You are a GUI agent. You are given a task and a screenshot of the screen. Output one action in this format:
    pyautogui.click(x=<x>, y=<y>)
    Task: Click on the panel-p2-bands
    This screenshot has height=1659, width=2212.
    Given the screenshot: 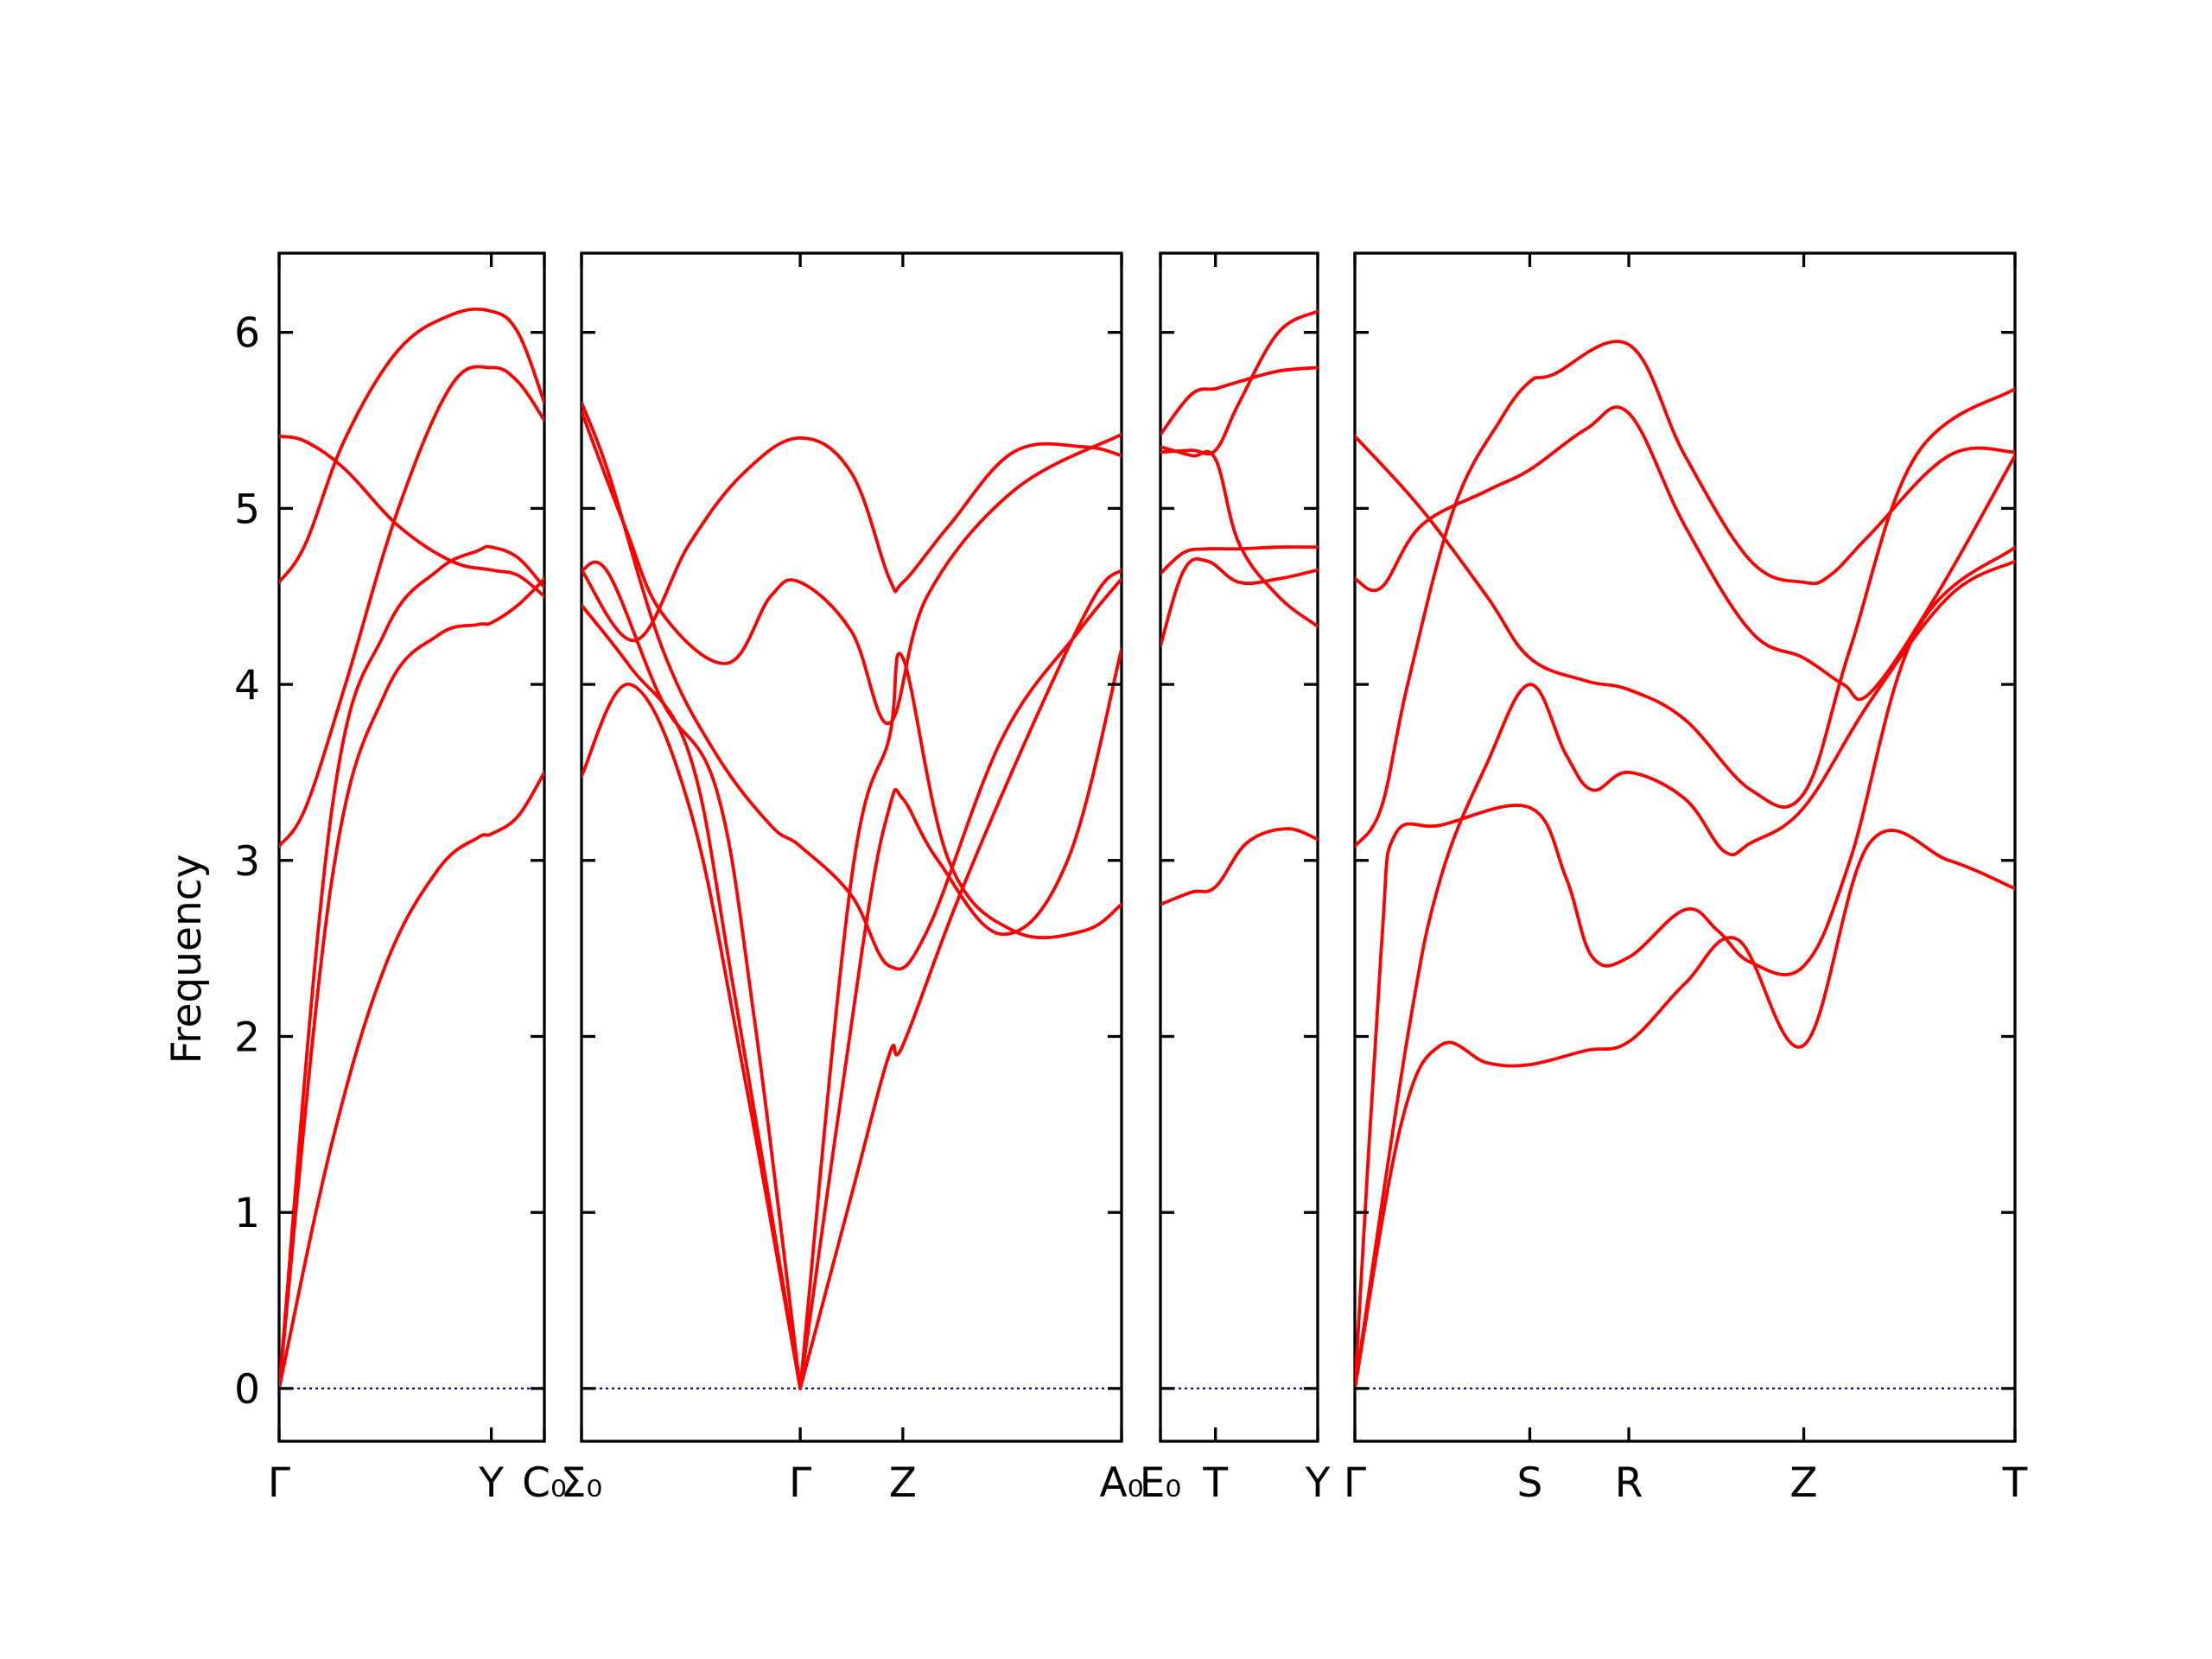 What is the action you would take?
    pyautogui.click(x=852, y=895)
    